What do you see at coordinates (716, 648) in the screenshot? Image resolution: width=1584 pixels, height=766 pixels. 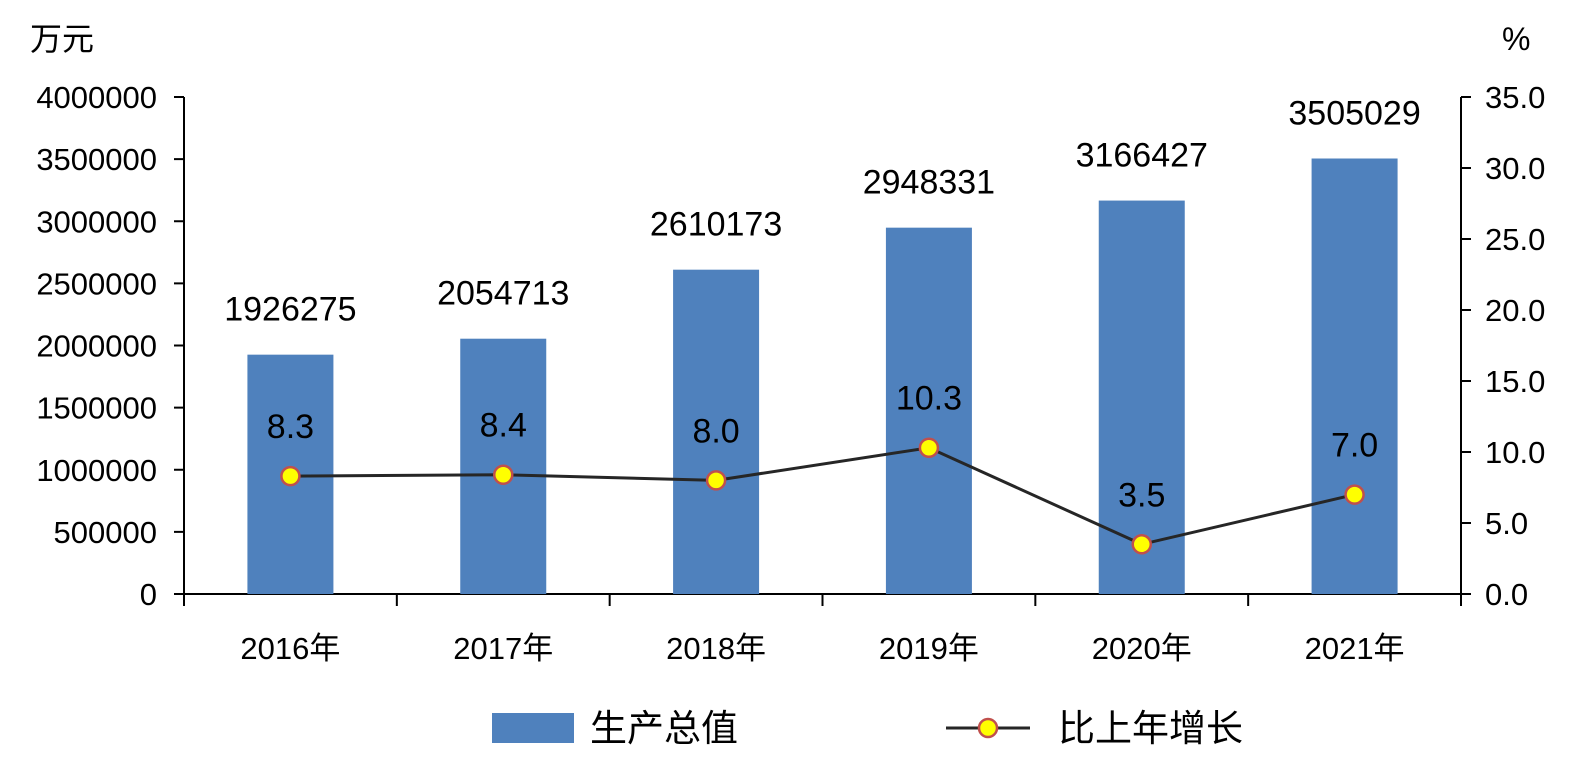 I see `x-axis-category-label: 2018年` at bounding box center [716, 648].